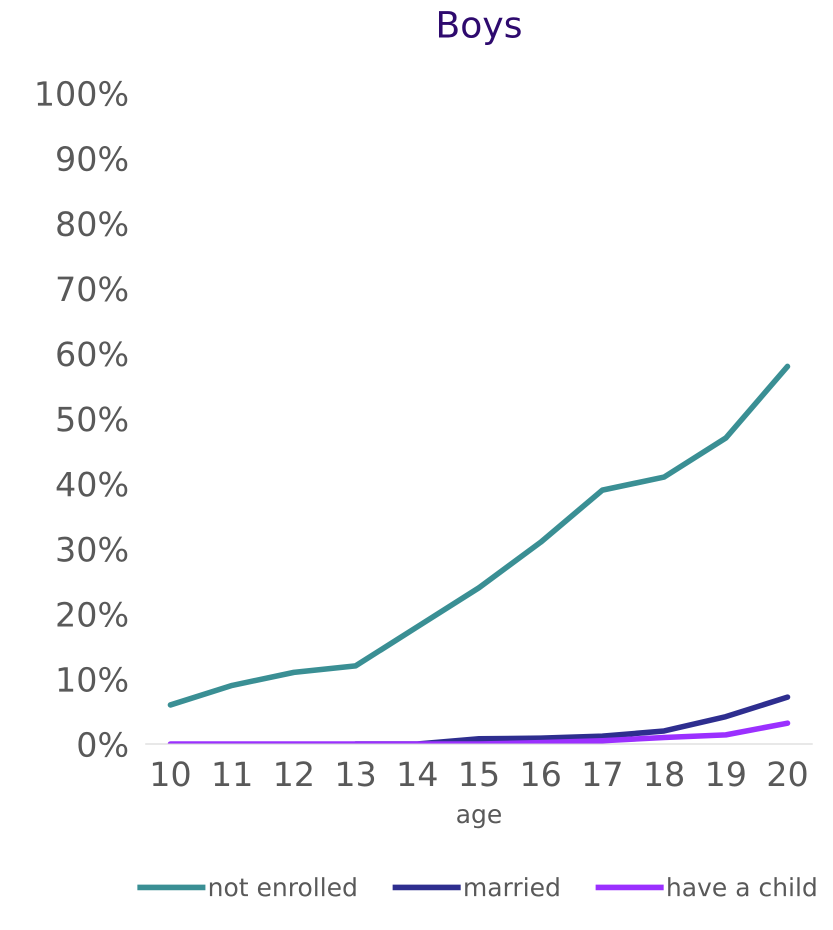 The image size is (833, 930). What do you see at coordinates (512, 887) in the screenshot?
I see `legend-label: married` at bounding box center [512, 887].